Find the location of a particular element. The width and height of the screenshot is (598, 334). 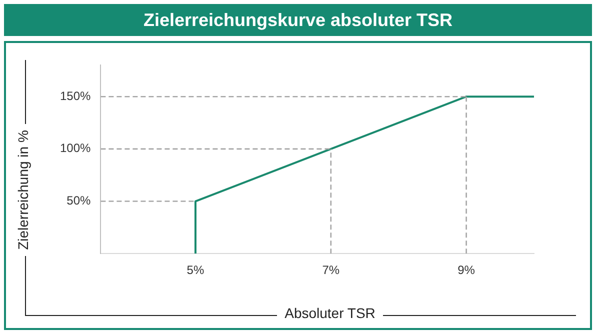

x-tick-label: 7% is located at coordinates (331, 270).